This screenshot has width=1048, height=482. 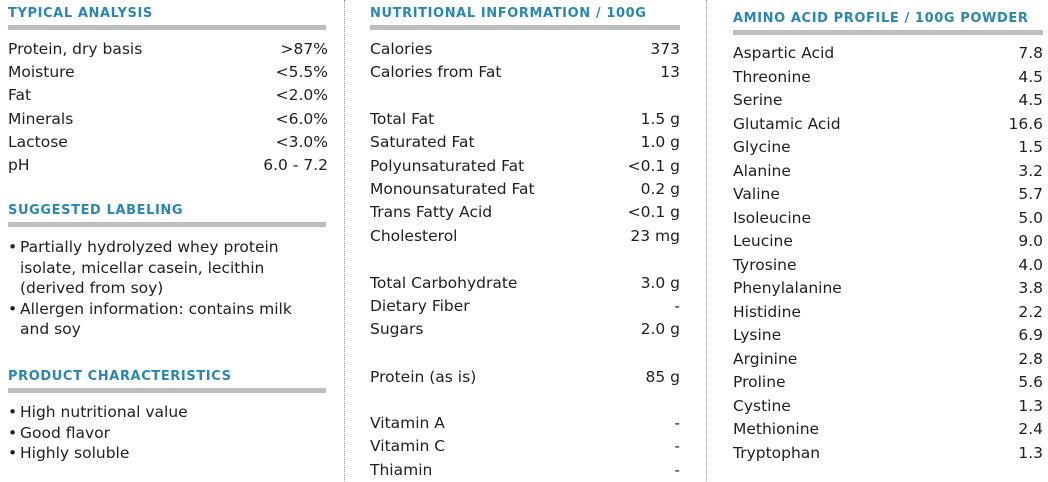 I want to click on table-row: Minerals <6.0%, so click(x=168, y=119).